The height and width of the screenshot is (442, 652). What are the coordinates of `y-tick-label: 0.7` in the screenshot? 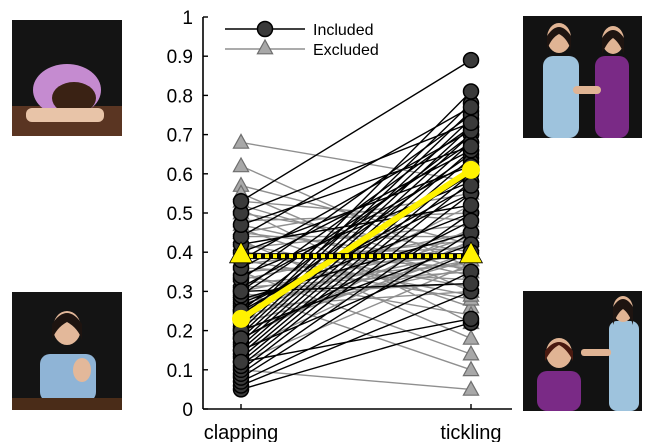 It's located at (180, 136).